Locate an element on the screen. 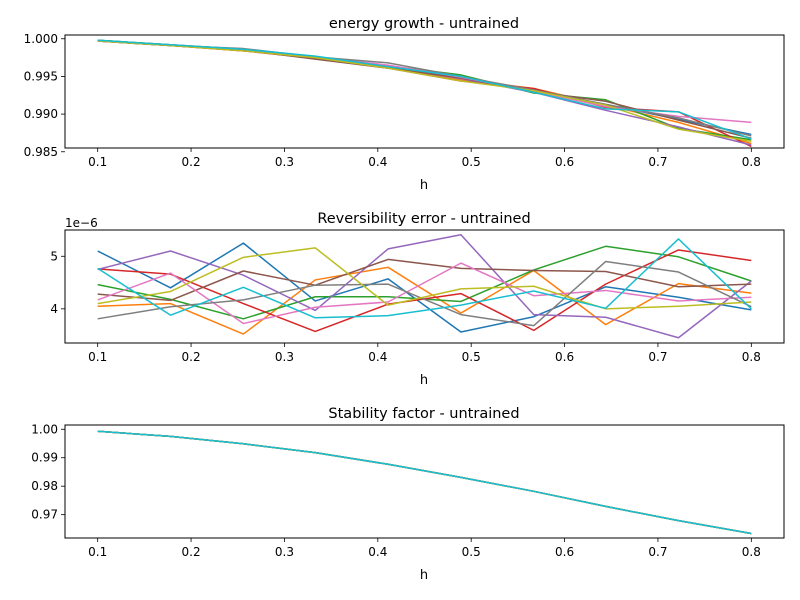 This screenshot has height=600, width=800. y-tick-label: 0.99 is located at coordinates (44, 458).